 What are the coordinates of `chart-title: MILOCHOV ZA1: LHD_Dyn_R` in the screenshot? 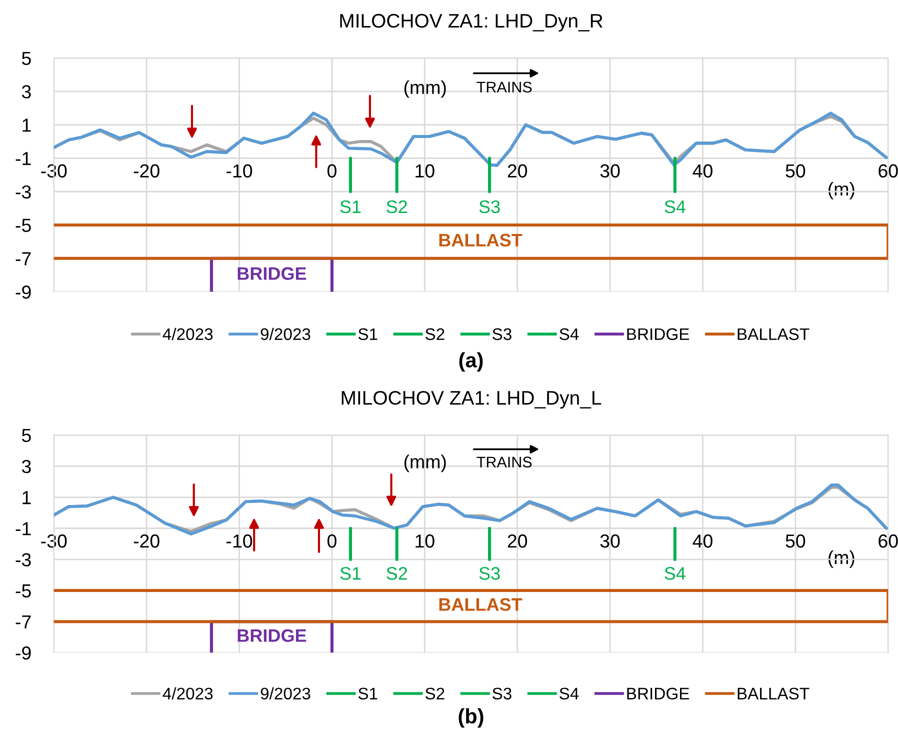 It's located at (471, 23).